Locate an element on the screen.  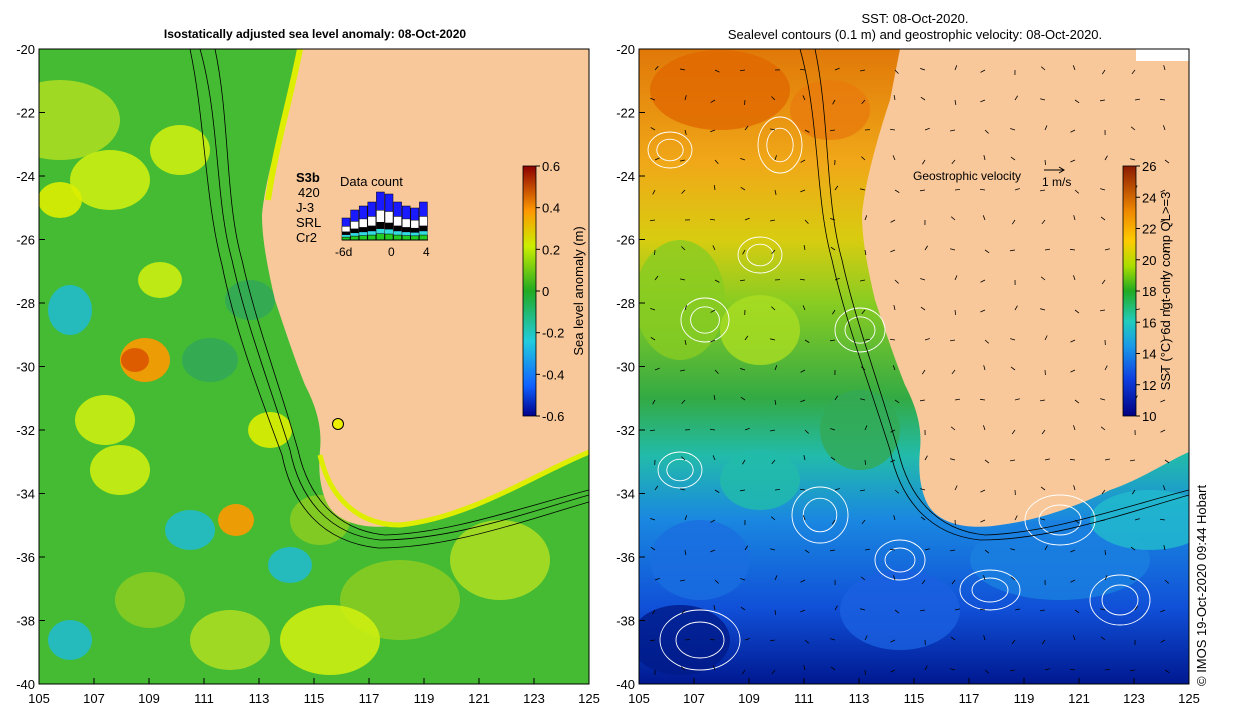
colorbar-tick-label: -0.4 is located at coordinates (553, 374).